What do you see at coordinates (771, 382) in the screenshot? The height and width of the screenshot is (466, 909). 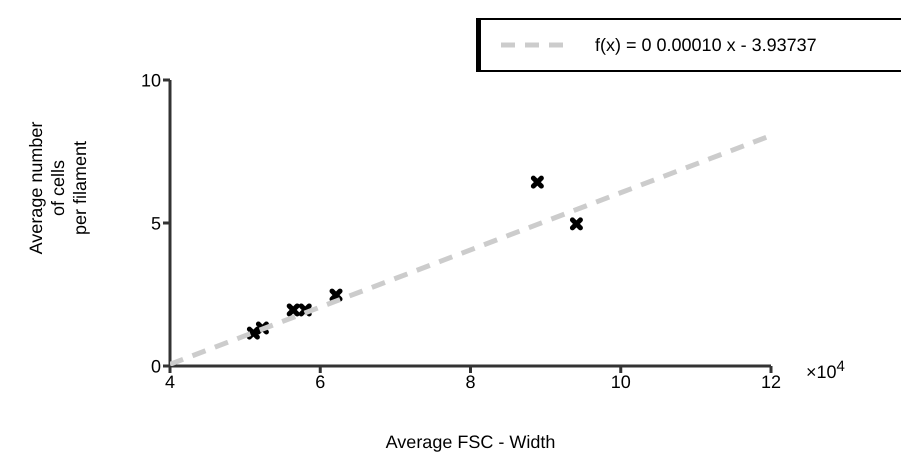 I see `x-tick-label: 12` at bounding box center [771, 382].